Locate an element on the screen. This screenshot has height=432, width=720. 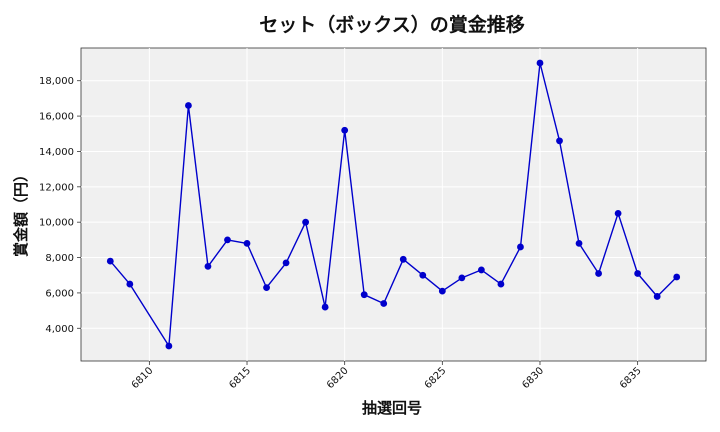
x-tick-label: 6810 is located at coordinates (143, 378).